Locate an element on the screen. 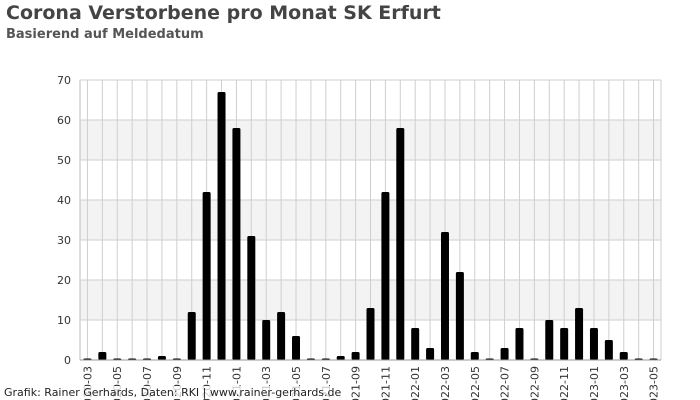 The image size is (700, 400). y-tick-label: 50 is located at coordinates (64, 160).